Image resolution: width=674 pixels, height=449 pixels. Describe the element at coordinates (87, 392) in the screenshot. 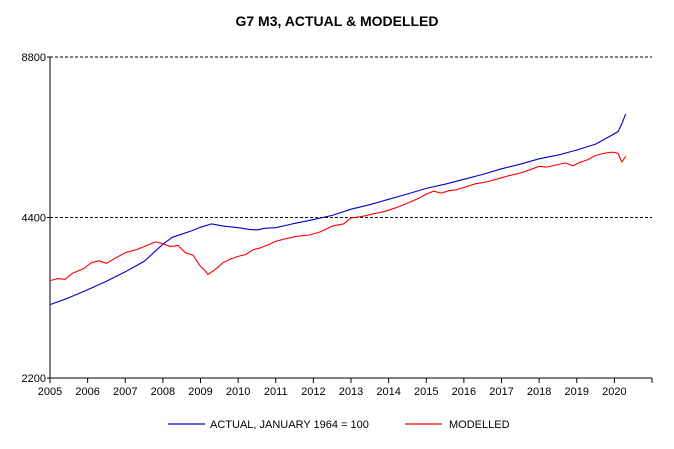

I see `x-tick-label: 2006` at that location.